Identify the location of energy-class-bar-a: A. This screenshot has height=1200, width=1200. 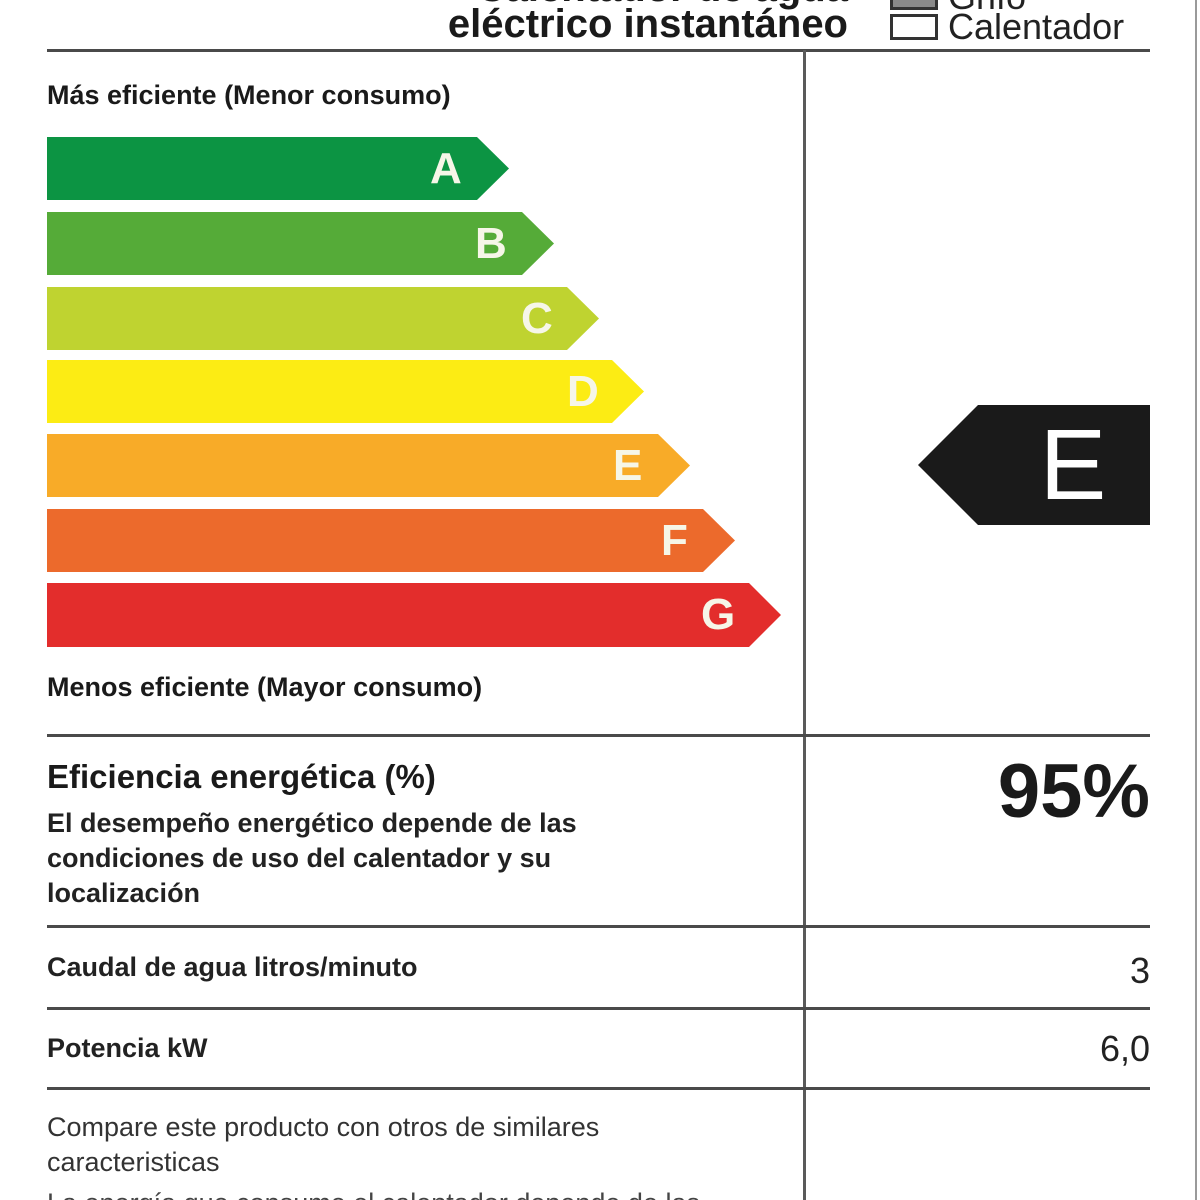
(278, 168).